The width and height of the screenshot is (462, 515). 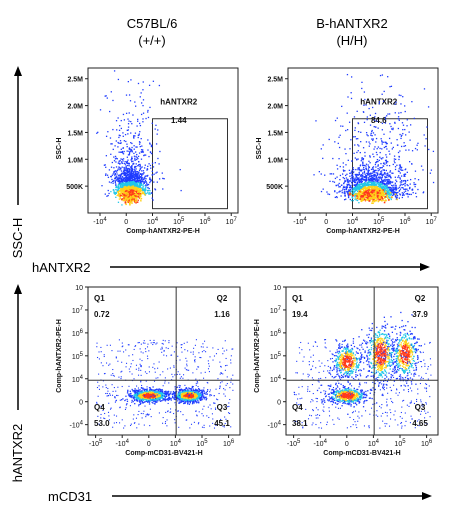 What do you see at coordinates (75, 133) in the screenshot?
I see `y-tick-label: 1.5M` at bounding box center [75, 133].